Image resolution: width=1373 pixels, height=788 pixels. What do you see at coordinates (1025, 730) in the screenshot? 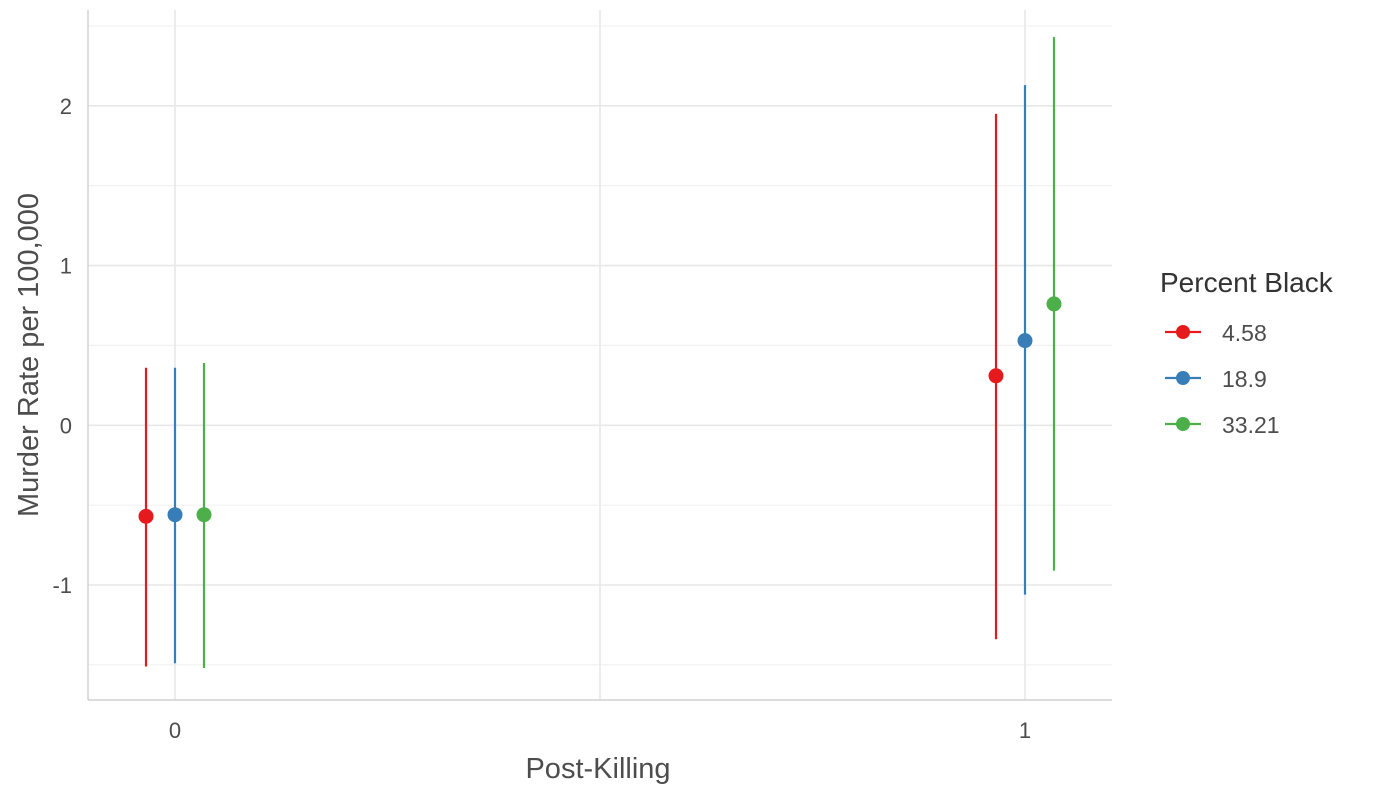
I see `x-tick-label: 1` at bounding box center [1025, 730].